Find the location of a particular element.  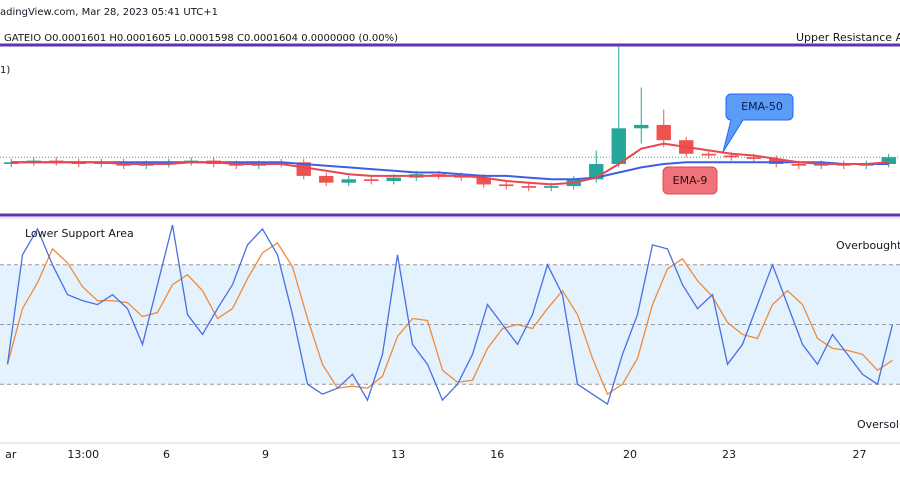

ema9-label: EMA-9 is located at coordinates (690, 180).